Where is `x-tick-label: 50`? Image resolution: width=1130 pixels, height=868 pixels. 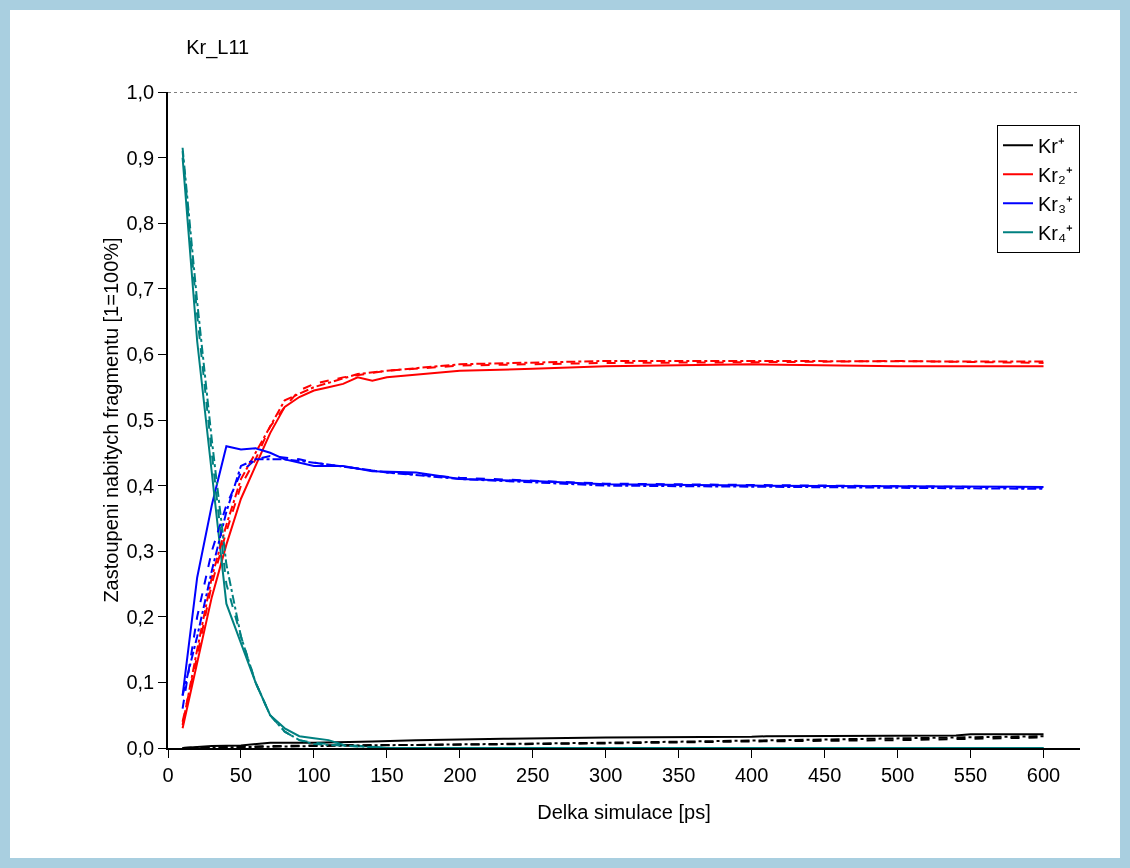 x-tick-label: 50 is located at coordinates (241, 774).